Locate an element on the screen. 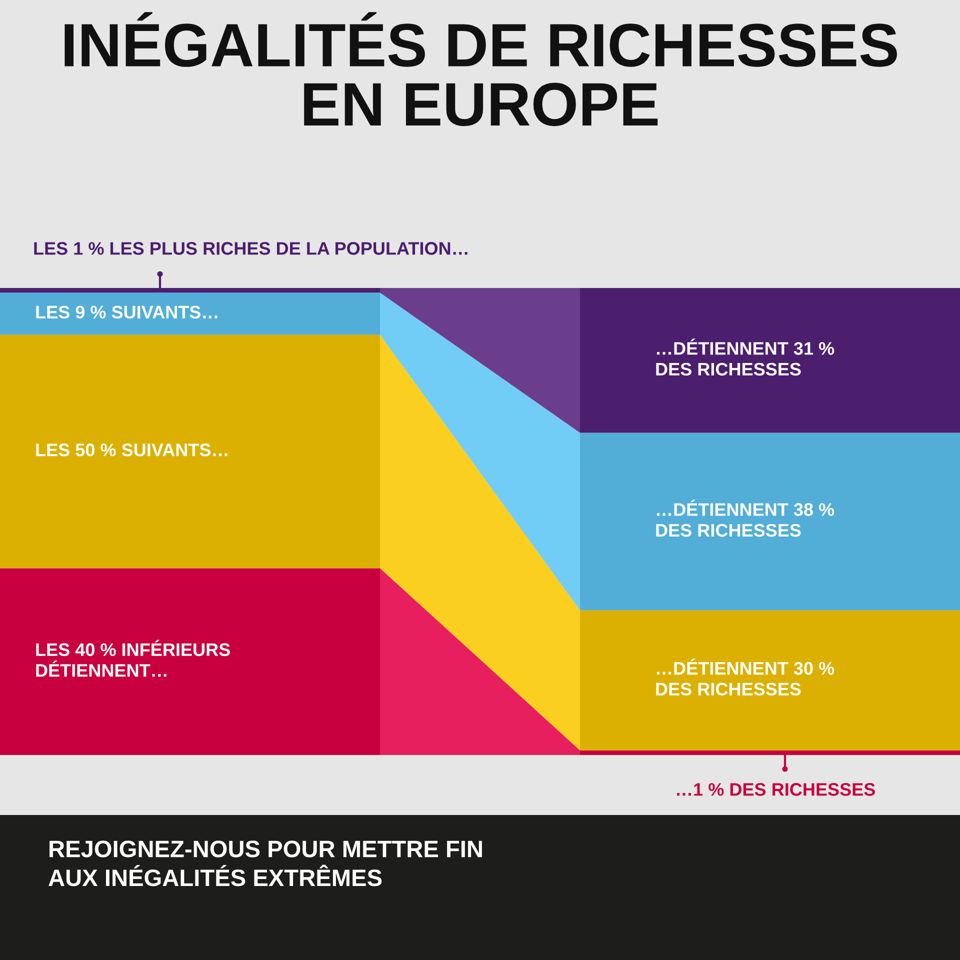 This screenshot has width=960, height=960. data-label: …DÉTIENNENT 31 % DES RICHESSES is located at coordinates (745, 357).